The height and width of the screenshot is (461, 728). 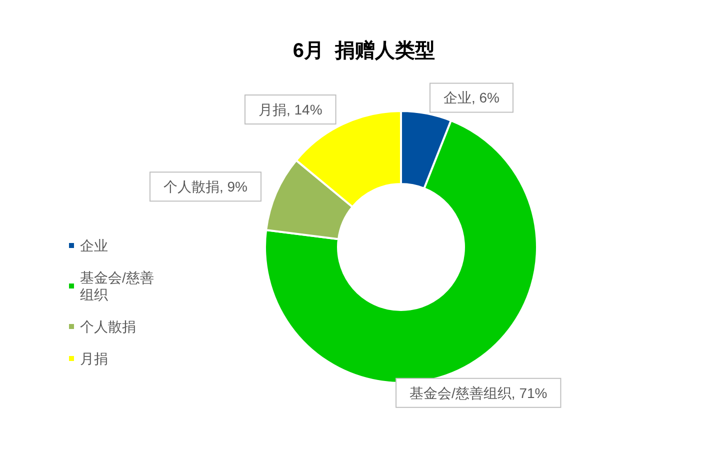 I want to click on chart-title: 6月 捐赠人类型, so click(x=364, y=50).